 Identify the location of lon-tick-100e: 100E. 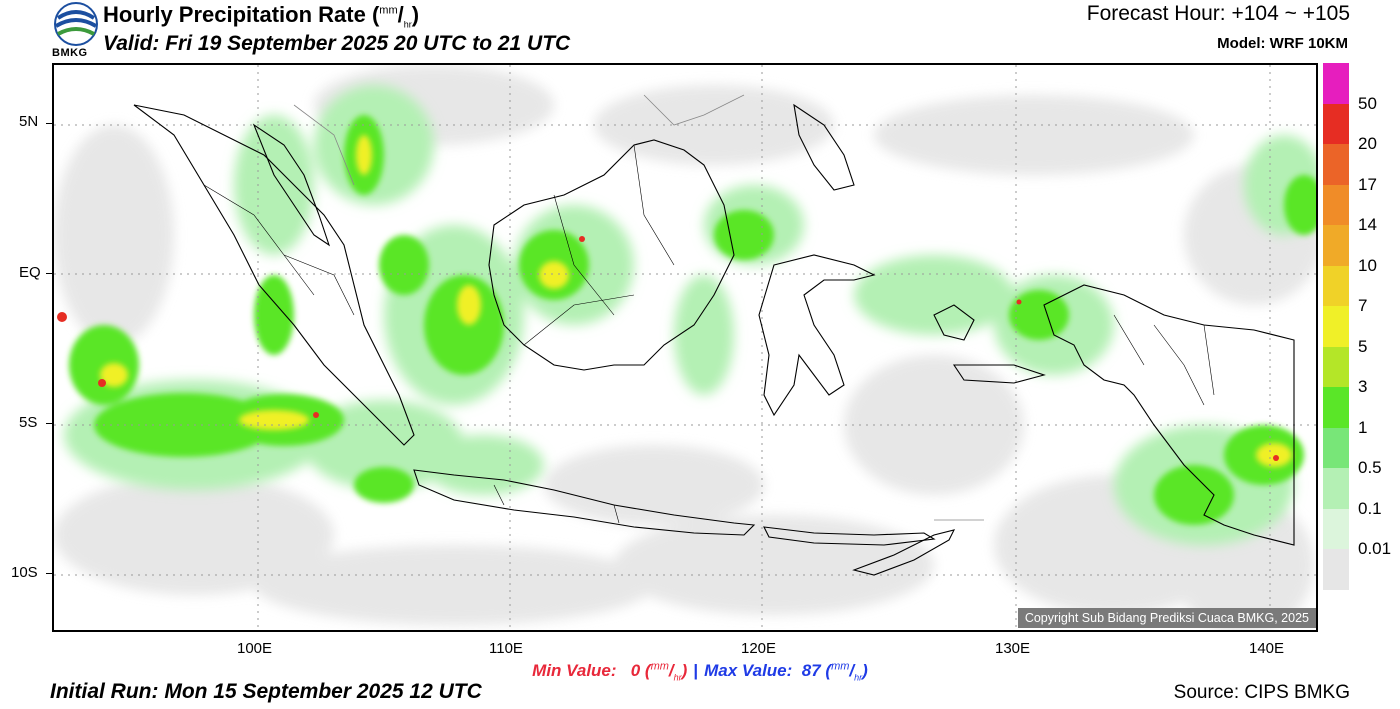
(255, 648).